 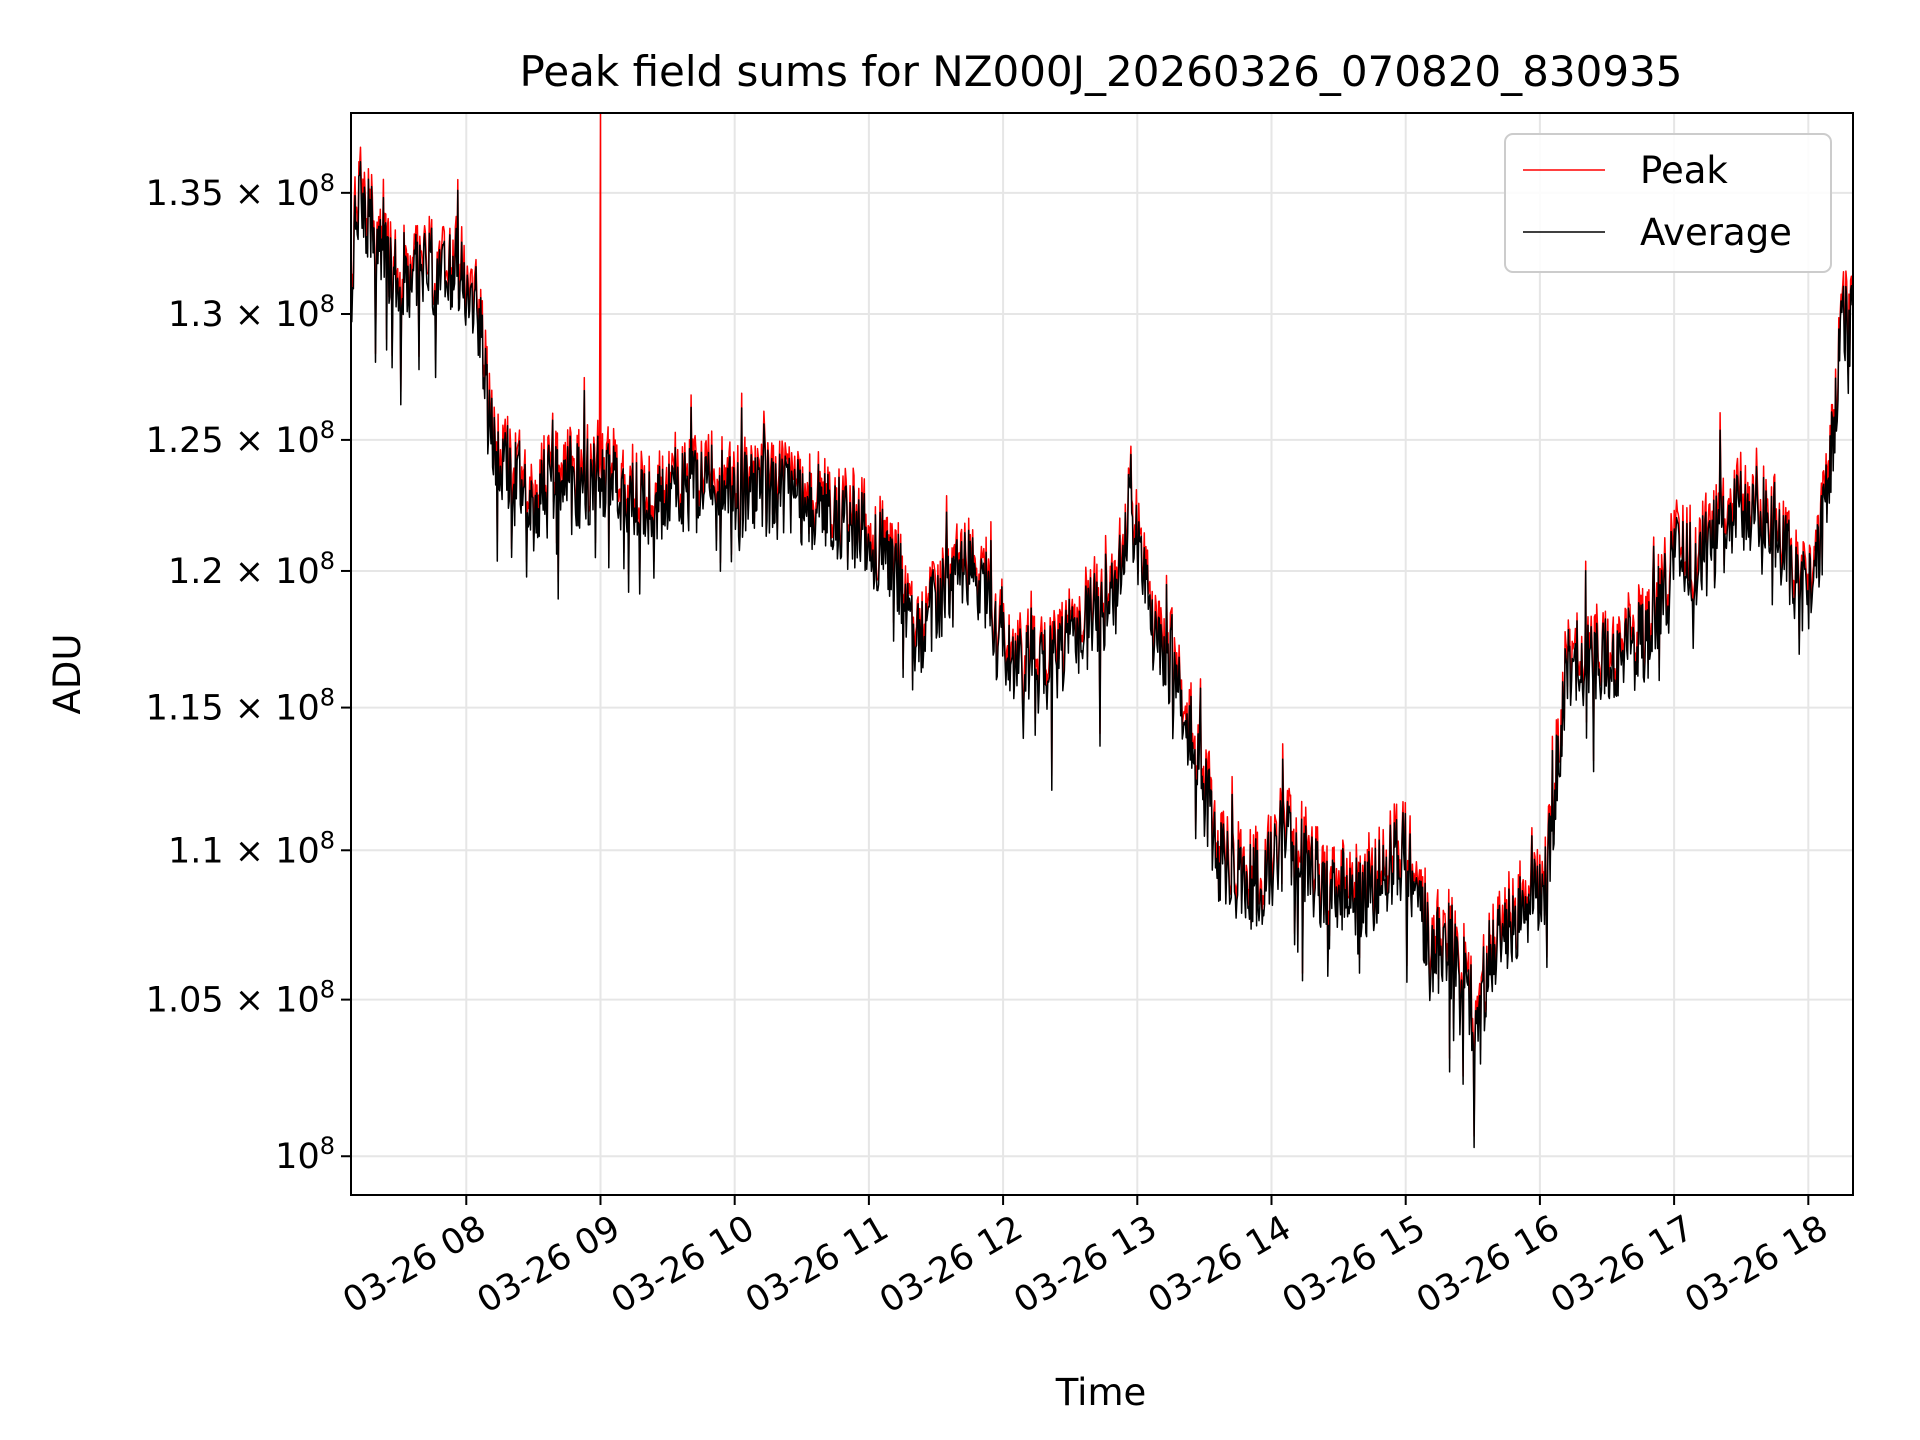 I want to click on legend: Peak Average, so click(x=1668, y=203).